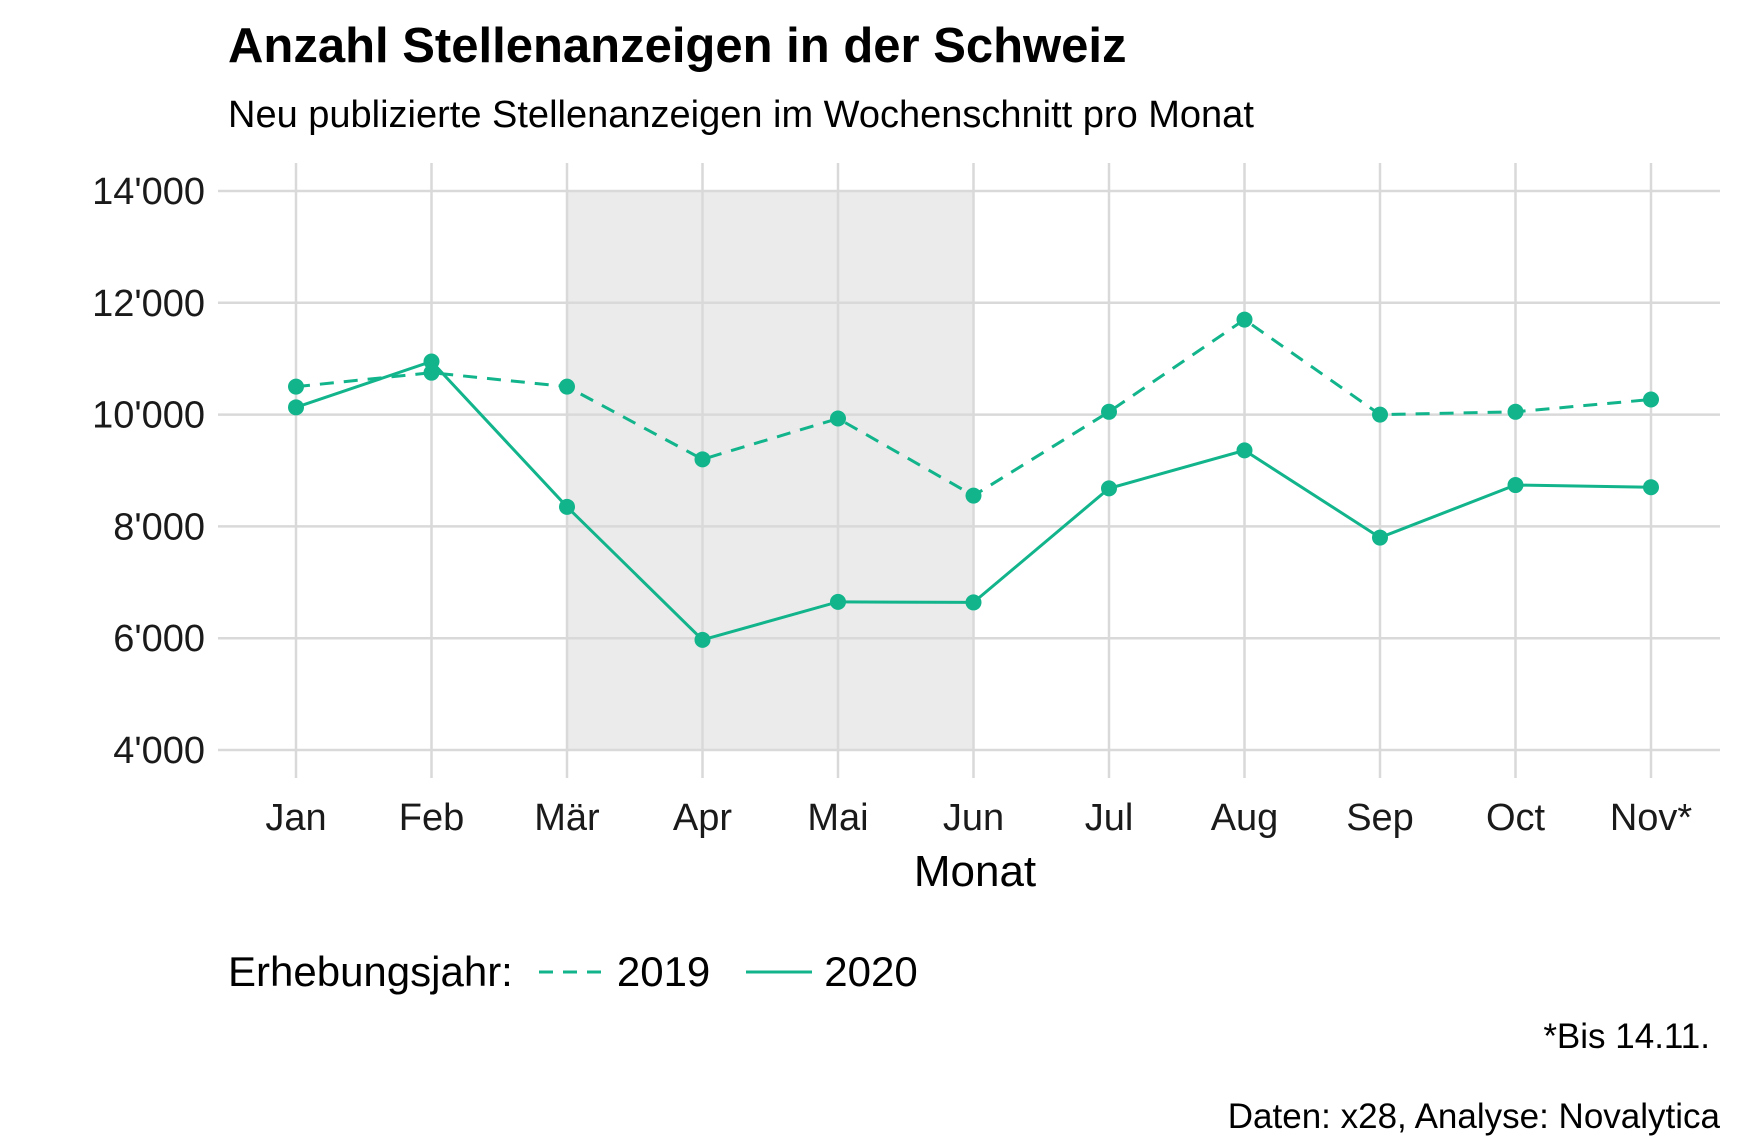  I want to click on y-axis-ticks: 4'000 6'000 8'000 10'000 12'000 14'000, so click(148, 471).